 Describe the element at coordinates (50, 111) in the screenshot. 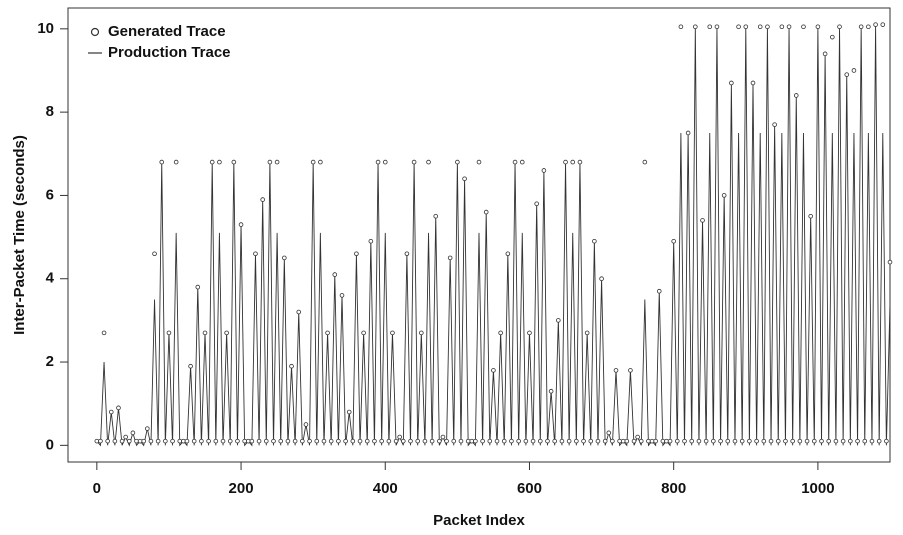

I see `y-tick-label: 8` at that location.